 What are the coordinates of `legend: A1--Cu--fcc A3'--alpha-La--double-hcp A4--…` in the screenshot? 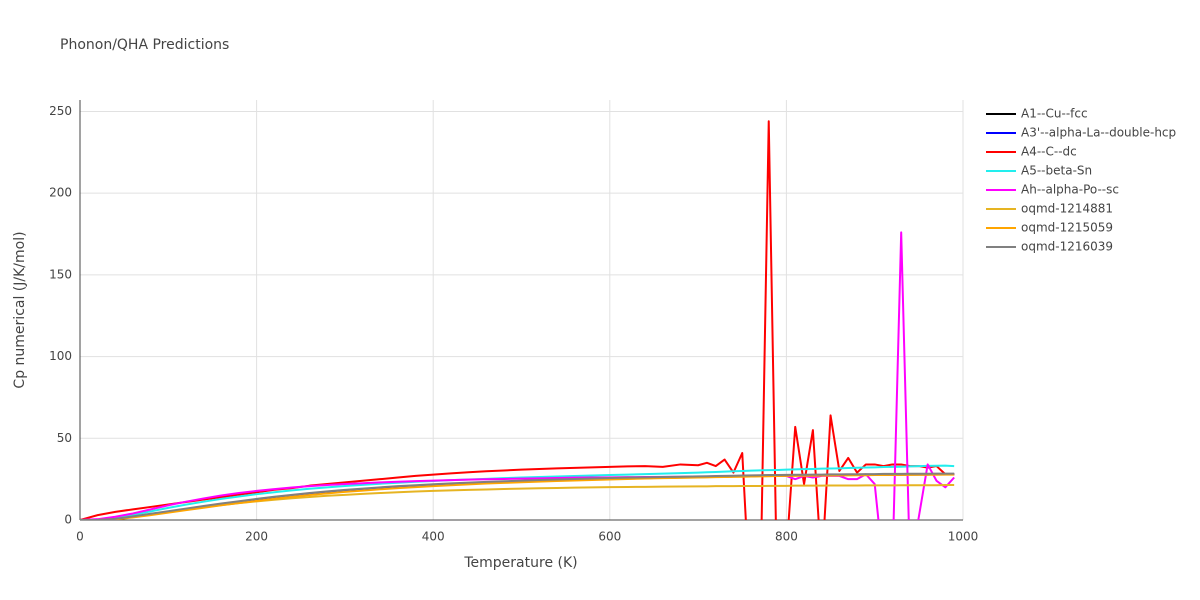 It's located at (1081, 180).